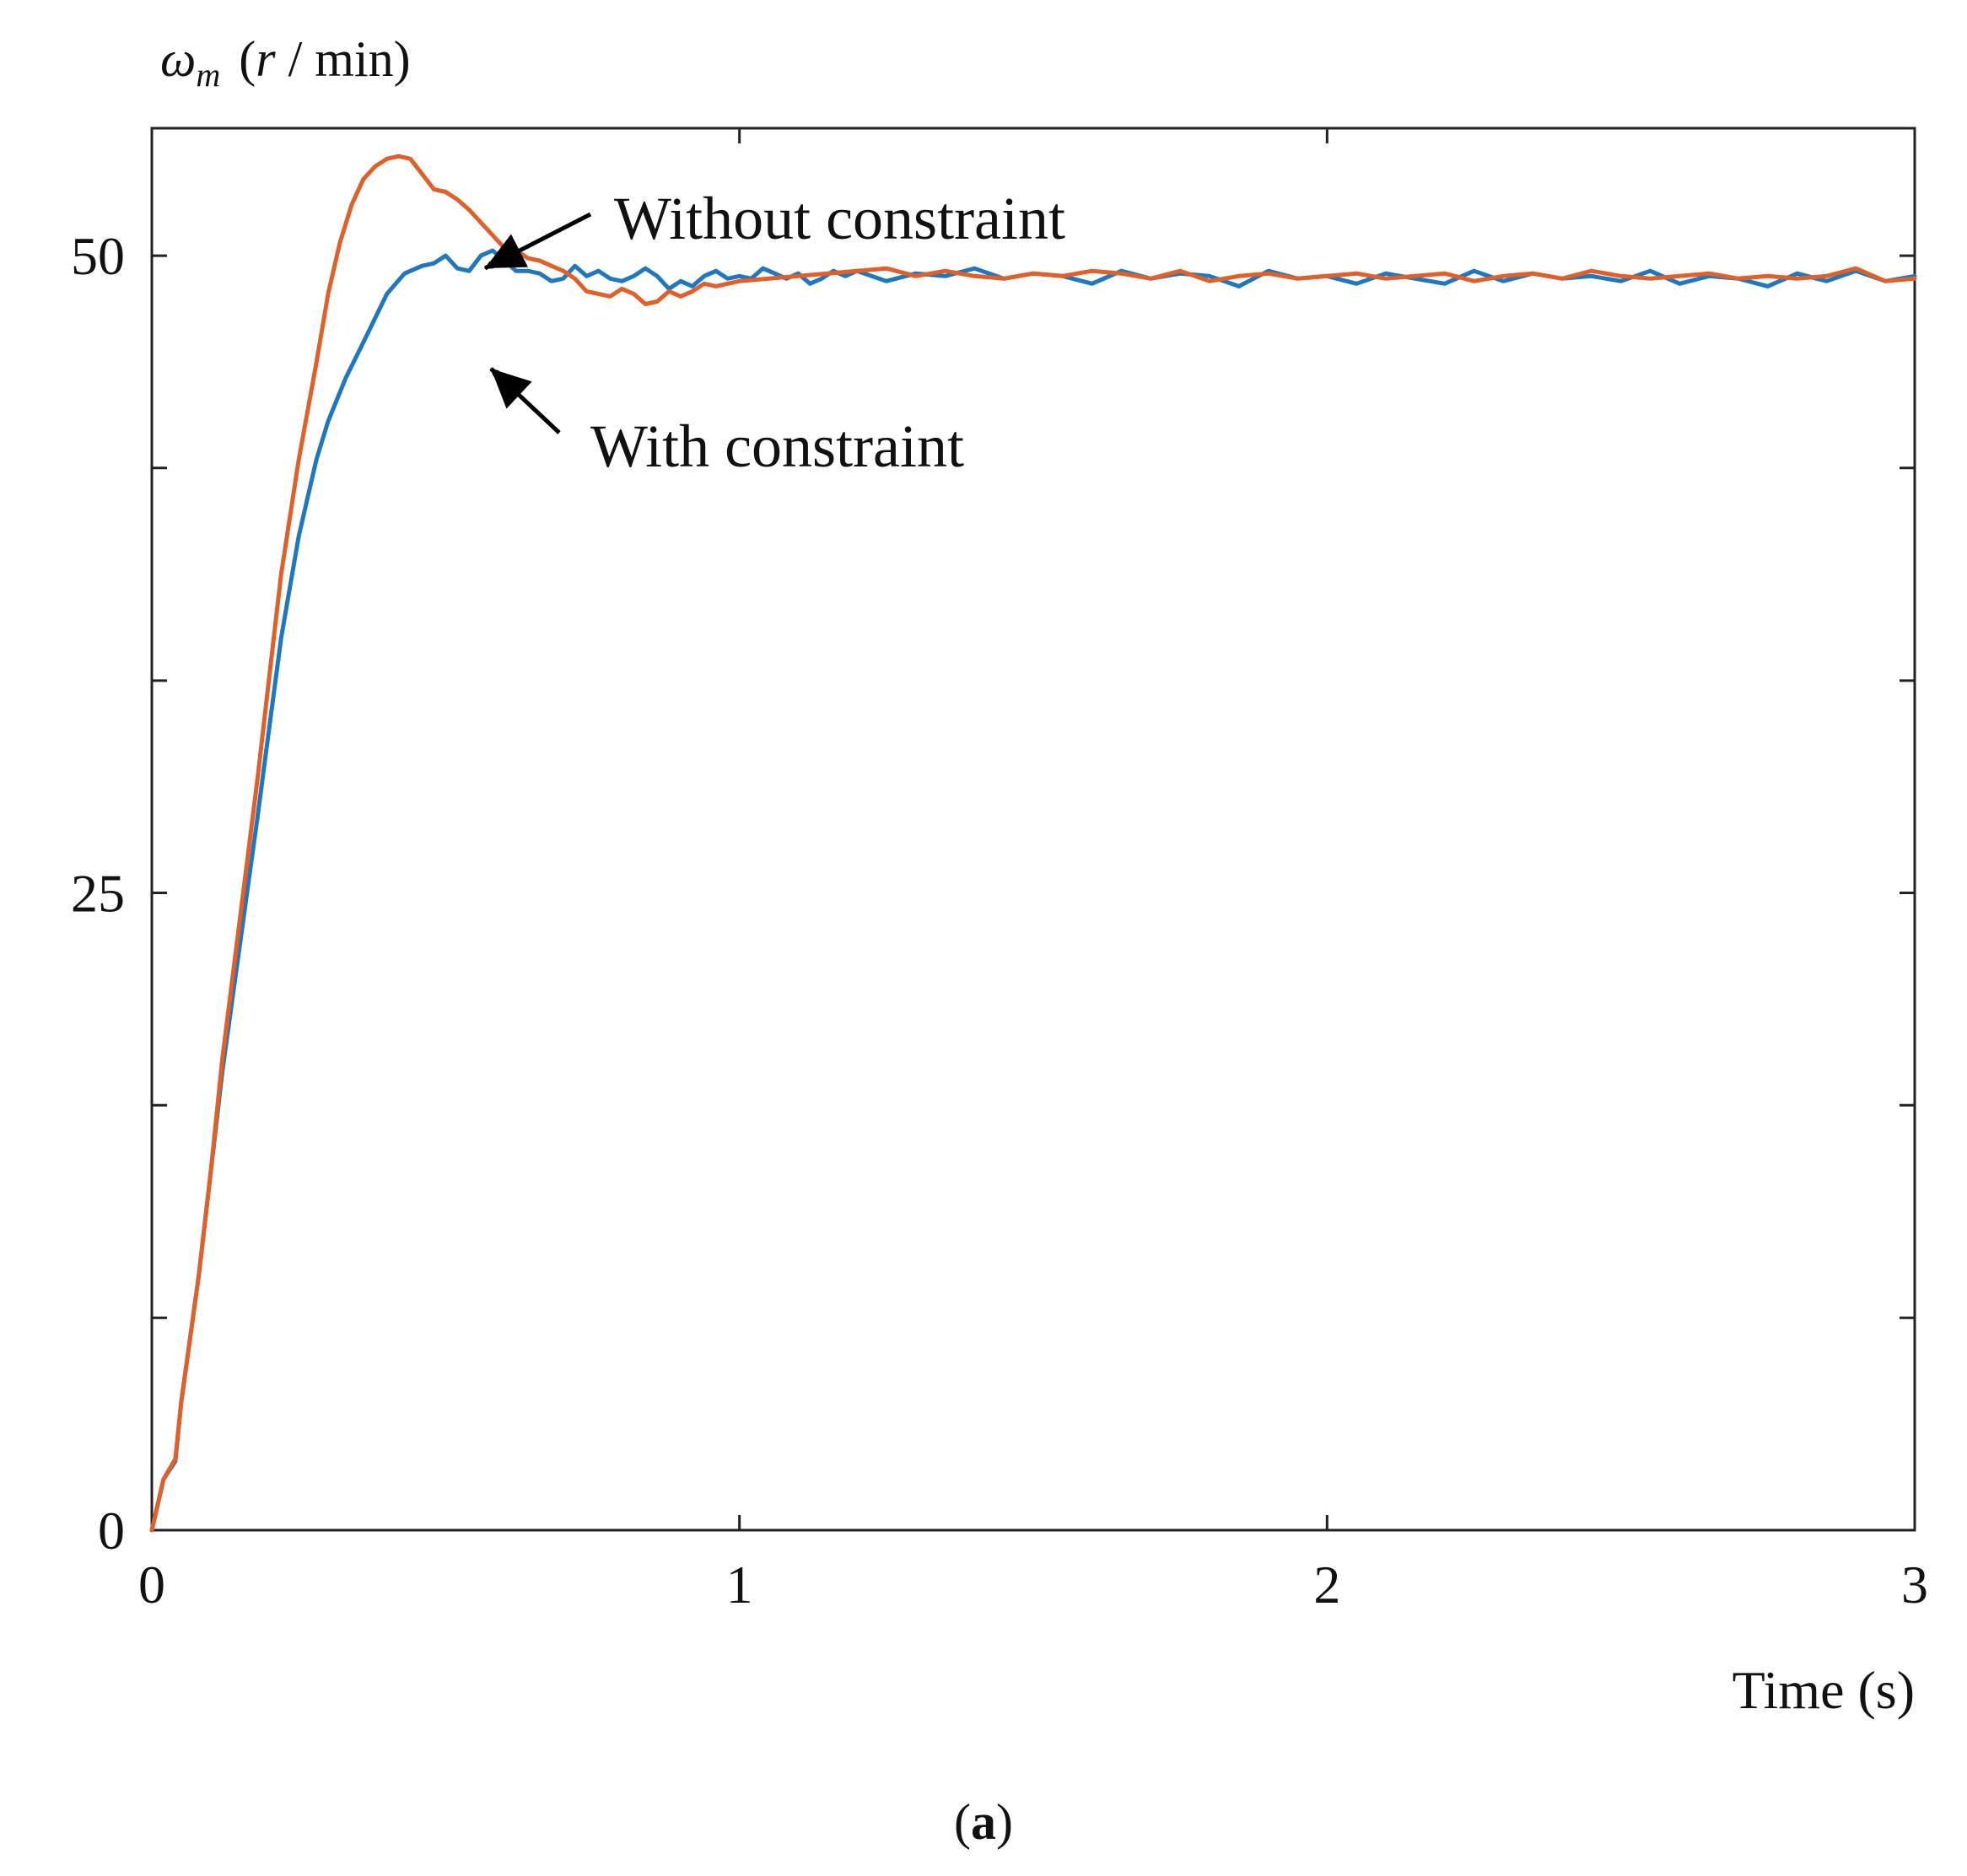  I want to click on annotation-label: Without constraint, so click(839, 218).